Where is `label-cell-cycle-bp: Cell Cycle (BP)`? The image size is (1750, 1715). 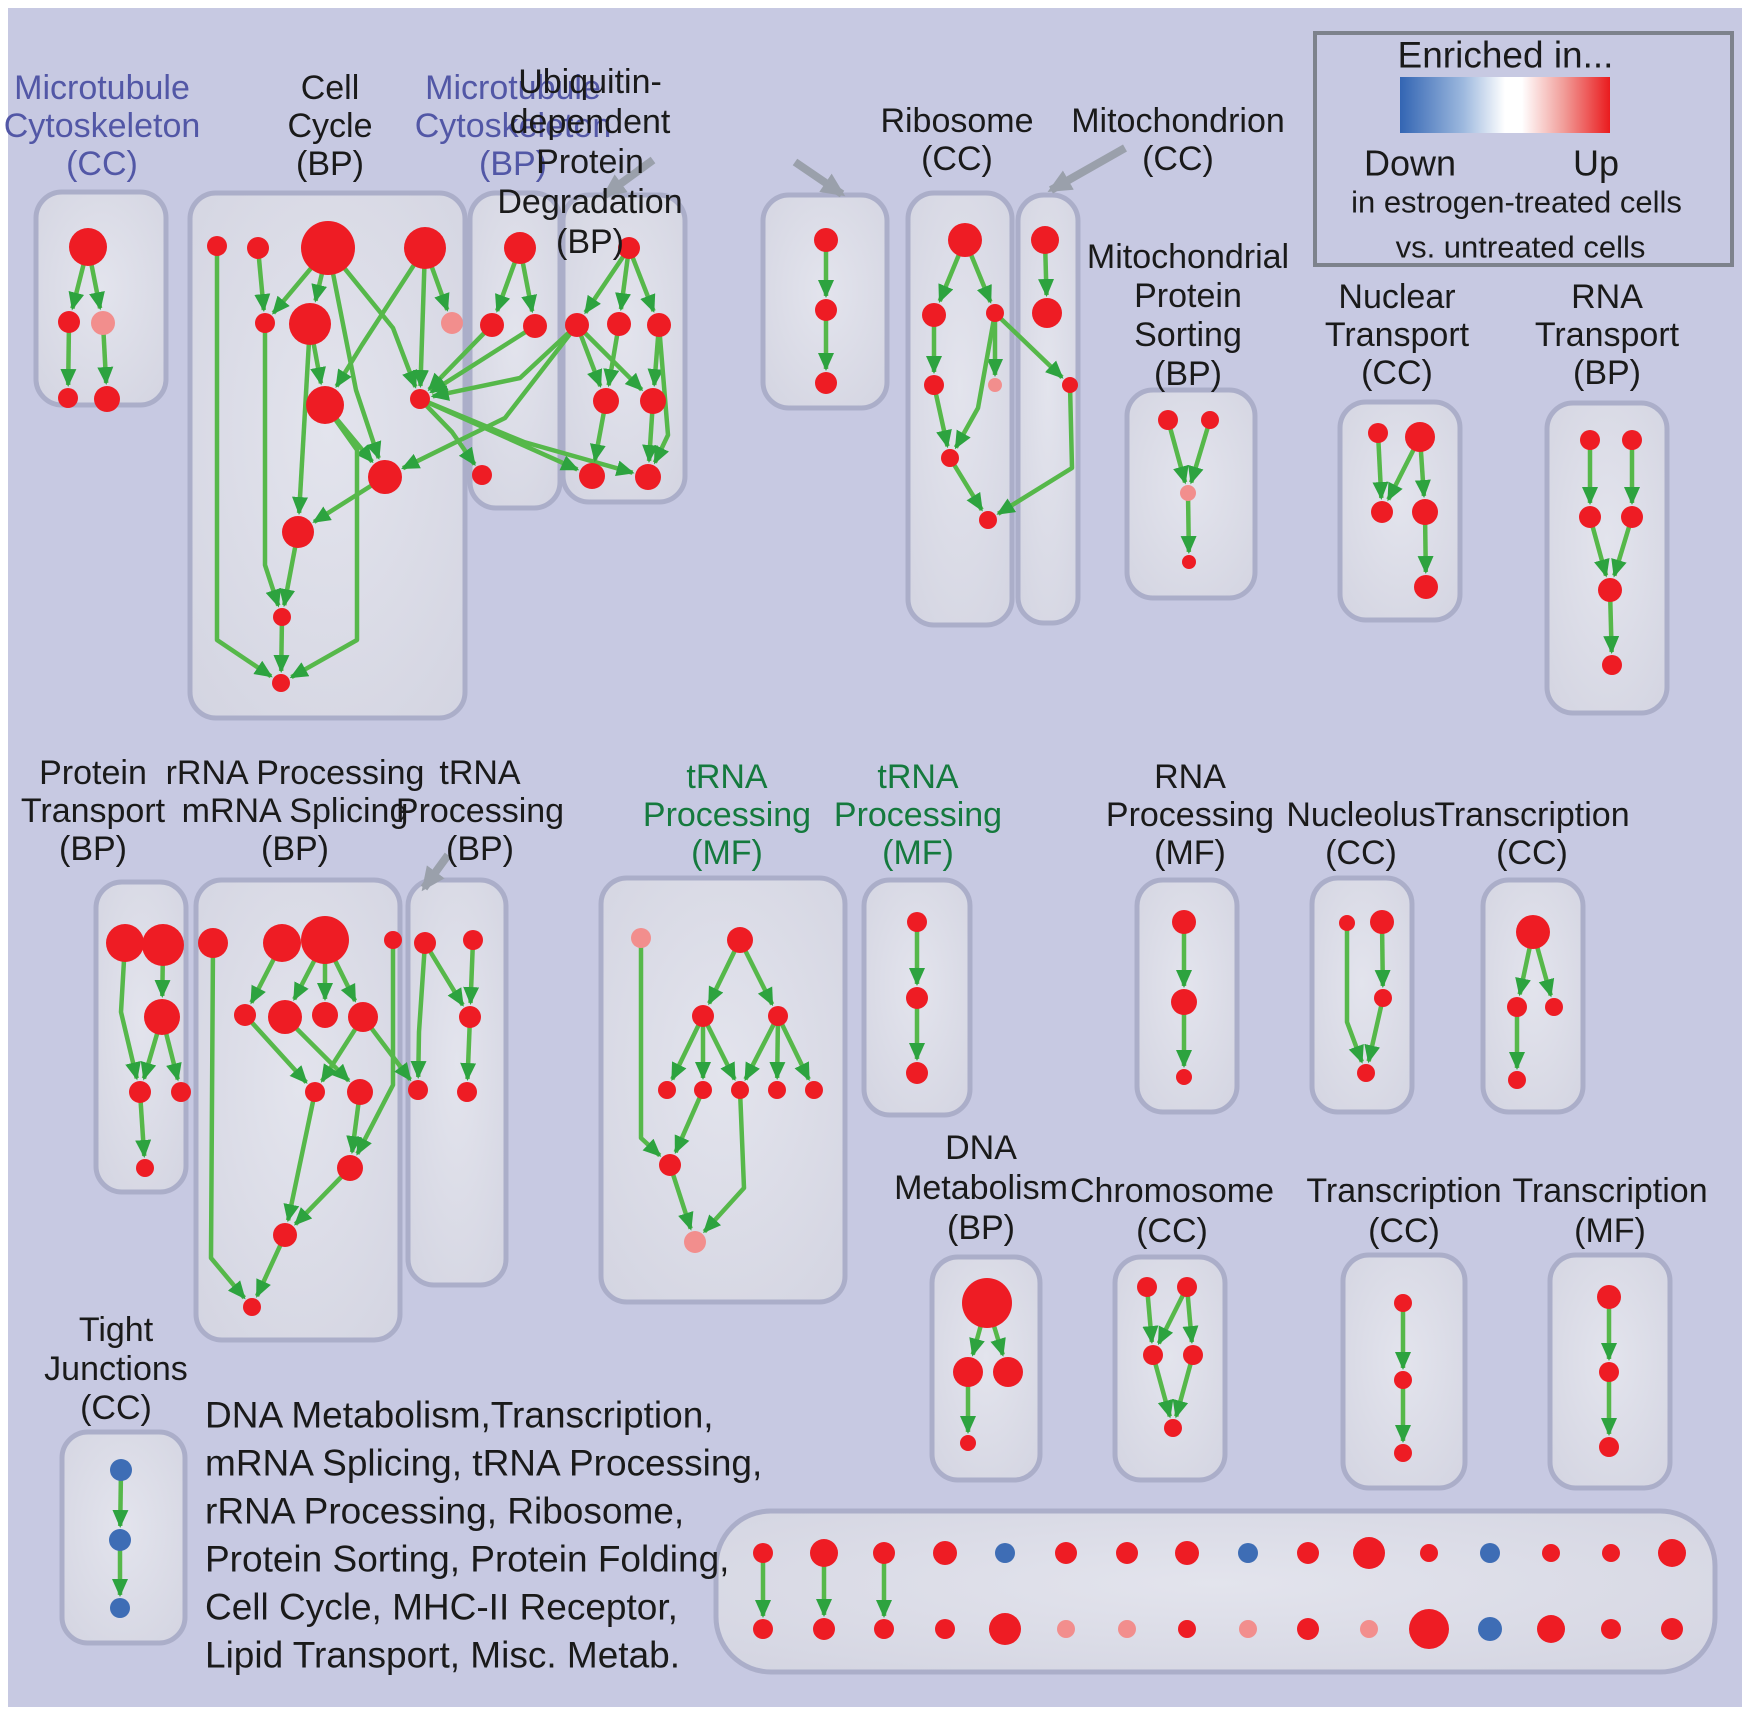 label-cell-cycle-bp: Cell Cycle (BP) is located at coordinates (329, 126).